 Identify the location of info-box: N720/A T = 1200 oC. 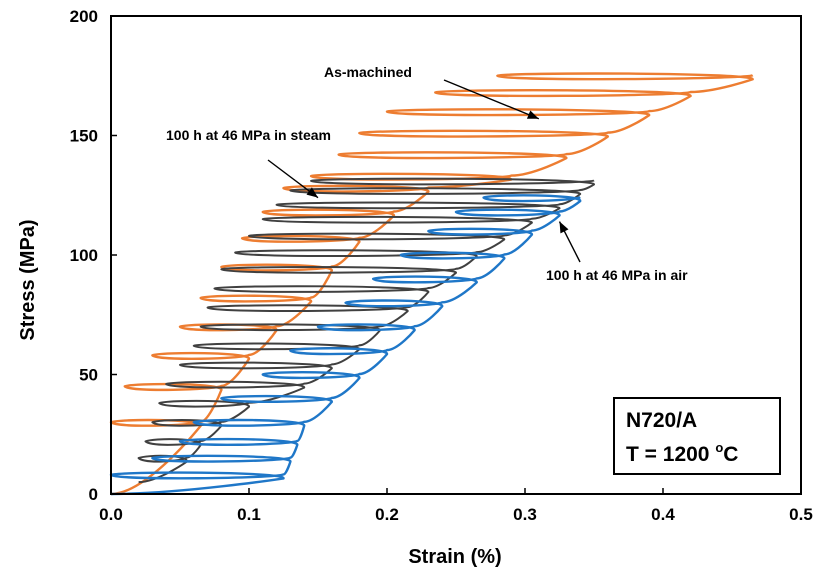
(697, 436).